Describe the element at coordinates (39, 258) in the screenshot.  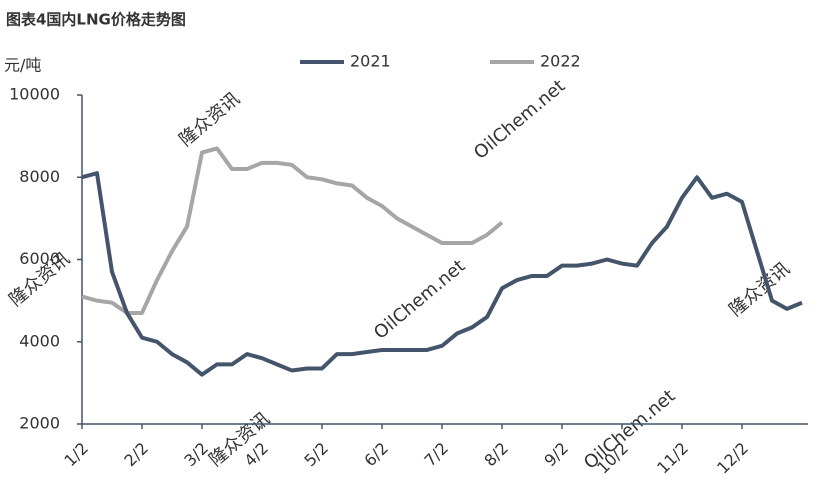
I see `y-tick-label: 6000` at that location.